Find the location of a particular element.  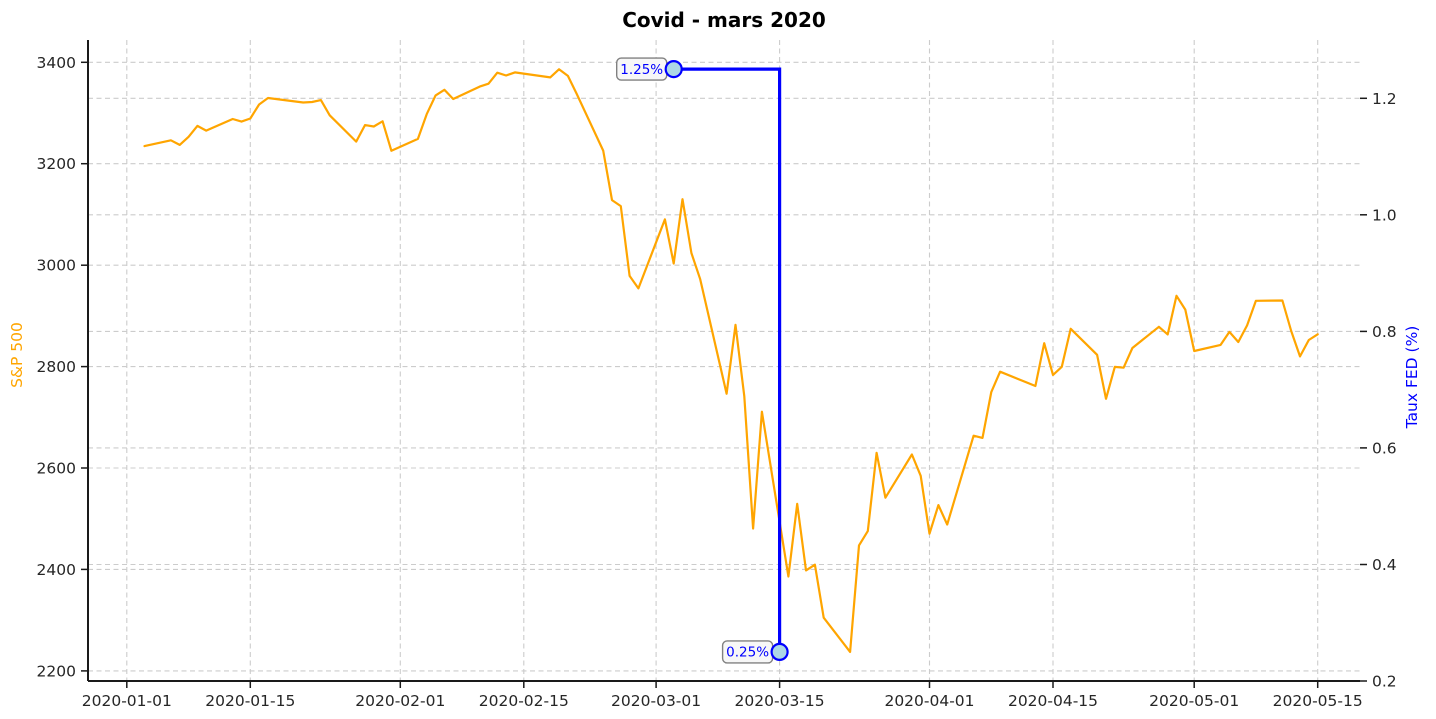

right-axis-label: Taux FED (%) is located at coordinates (1412, 377).